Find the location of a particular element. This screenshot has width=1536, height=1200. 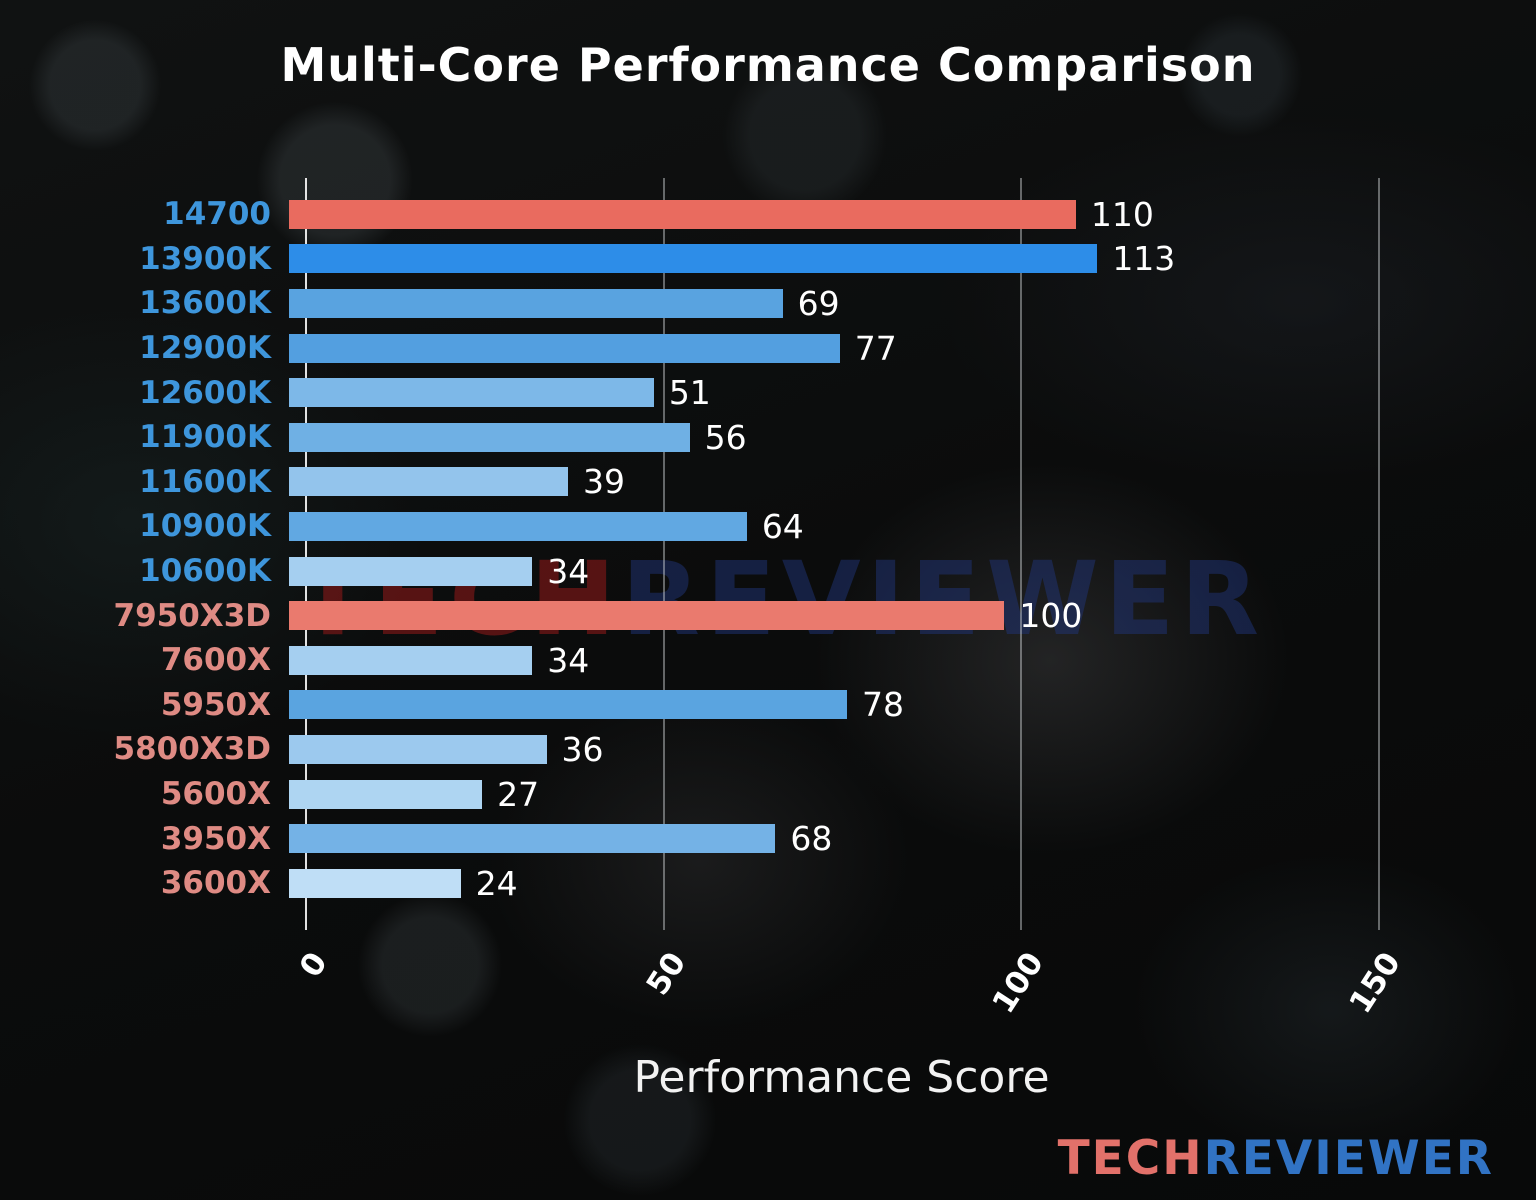

bar-row: 12600K 51 is located at coordinates (768, 392).